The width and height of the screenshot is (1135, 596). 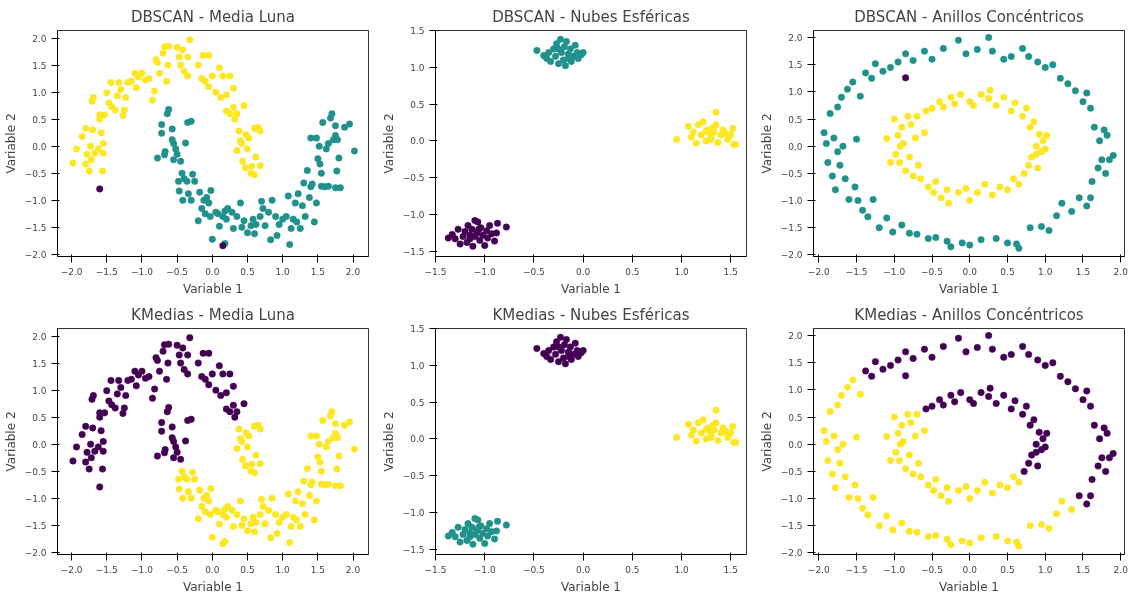 I want to click on chart-title: KMedias - Nubes Esféricas, so click(x=591, y=314).